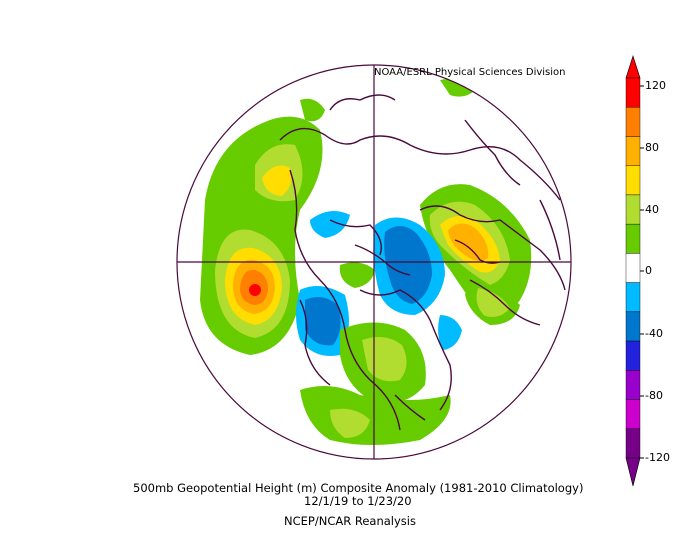  I want to click on colorbar, so click(634, 271).